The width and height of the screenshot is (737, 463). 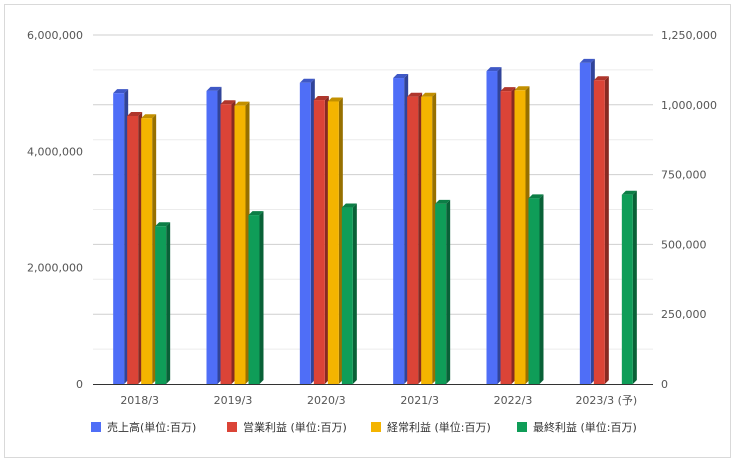 I want to click on legend-item: 経常利益 (単位:百万), so click(x=431, y=427).